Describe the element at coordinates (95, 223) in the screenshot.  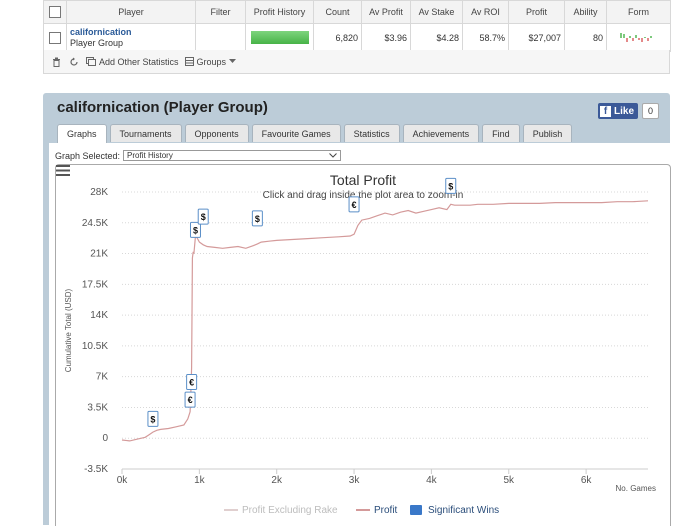
I see `y-tick-label: 24.5K` at that location.